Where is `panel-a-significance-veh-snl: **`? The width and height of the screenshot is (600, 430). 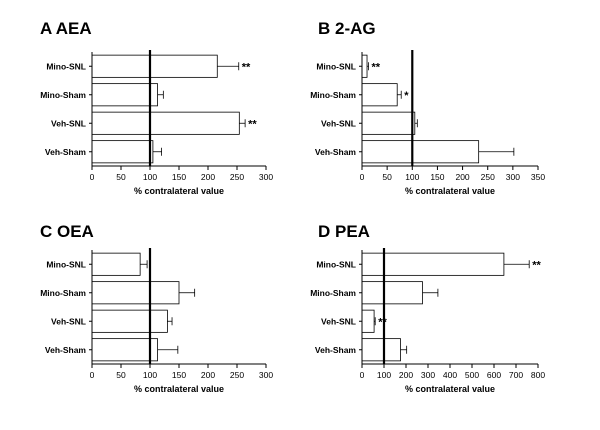
panel-a-significance-veh-snl: ** is located at coordinates (252, 124).